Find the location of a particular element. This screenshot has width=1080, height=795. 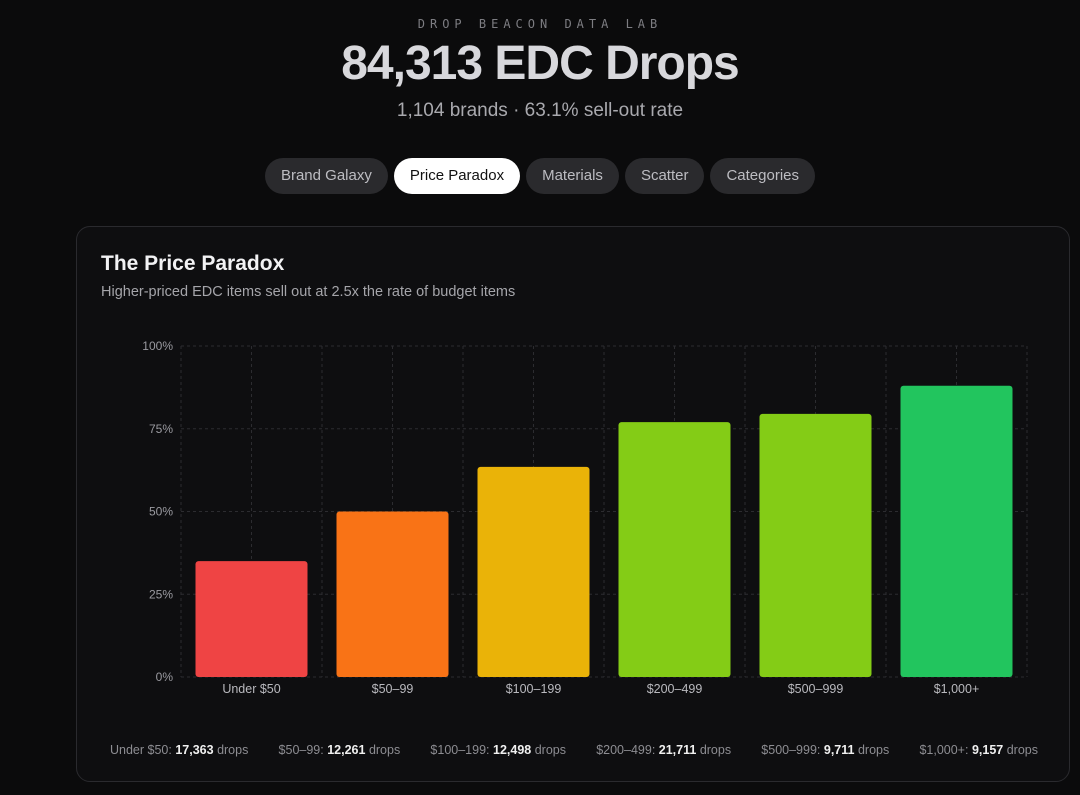

x-tick-label: $100–199 is located at coordinates (534, 689).